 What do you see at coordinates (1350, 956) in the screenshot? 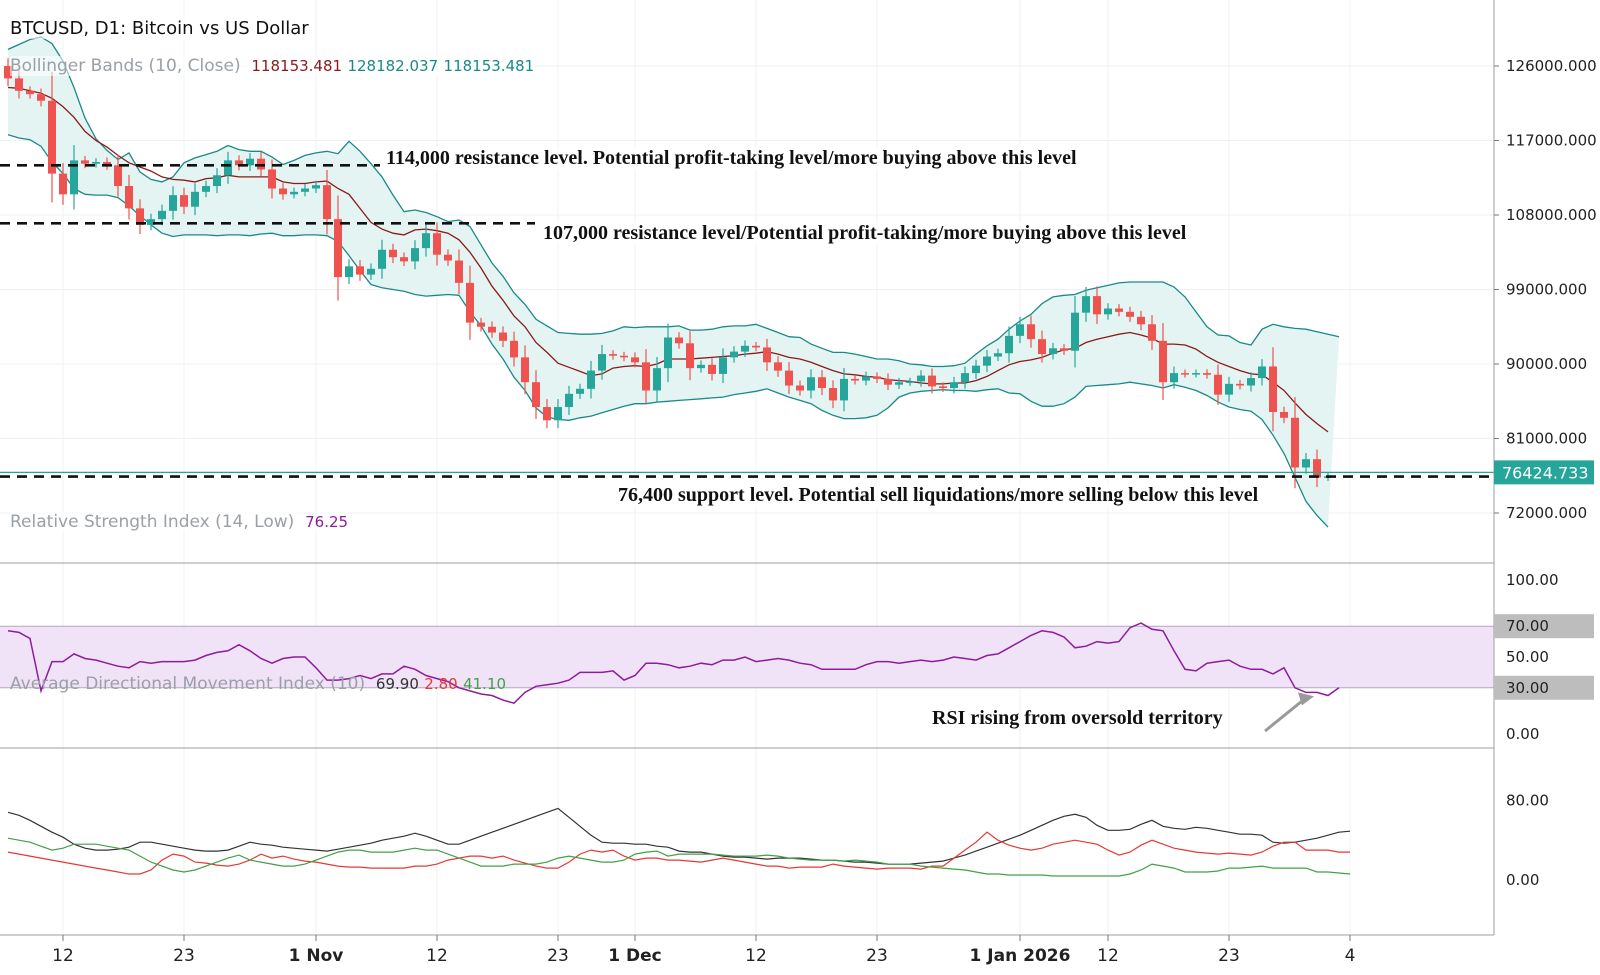
I see `x-axis-label: 4` at bounding box center [1350, 956].